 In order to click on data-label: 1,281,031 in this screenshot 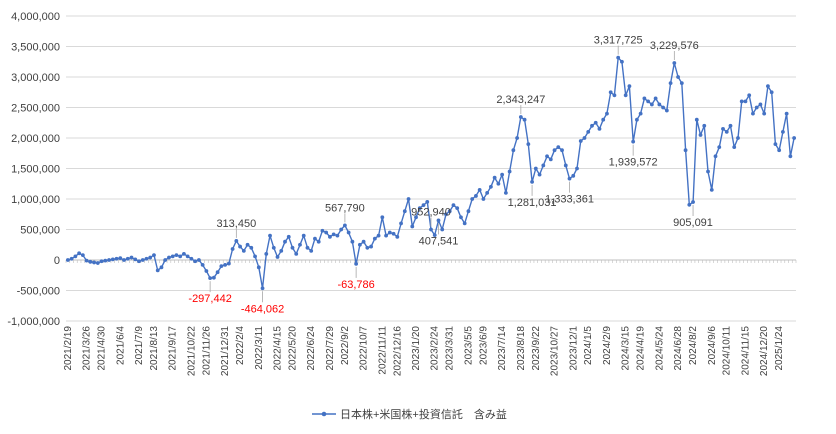, I will do `click(532, 203)`.